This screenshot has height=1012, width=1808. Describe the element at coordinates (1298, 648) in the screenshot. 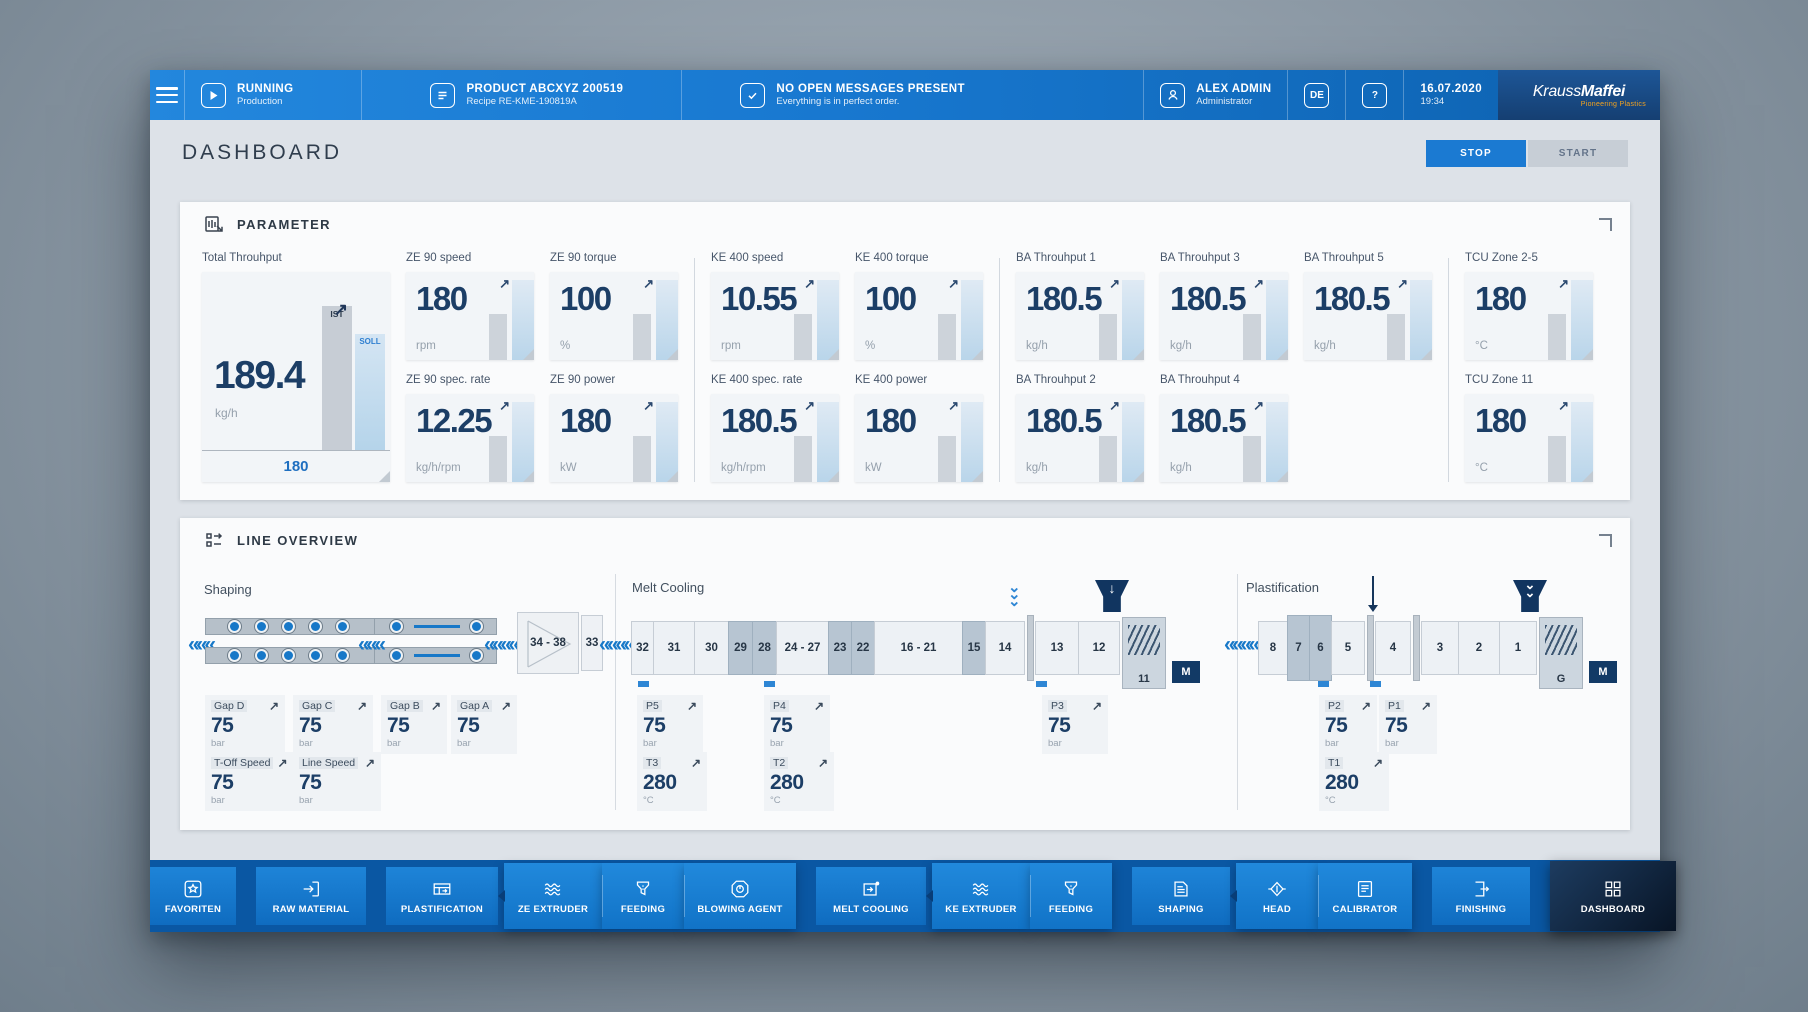

I see `zone-segment: 7` at that location.